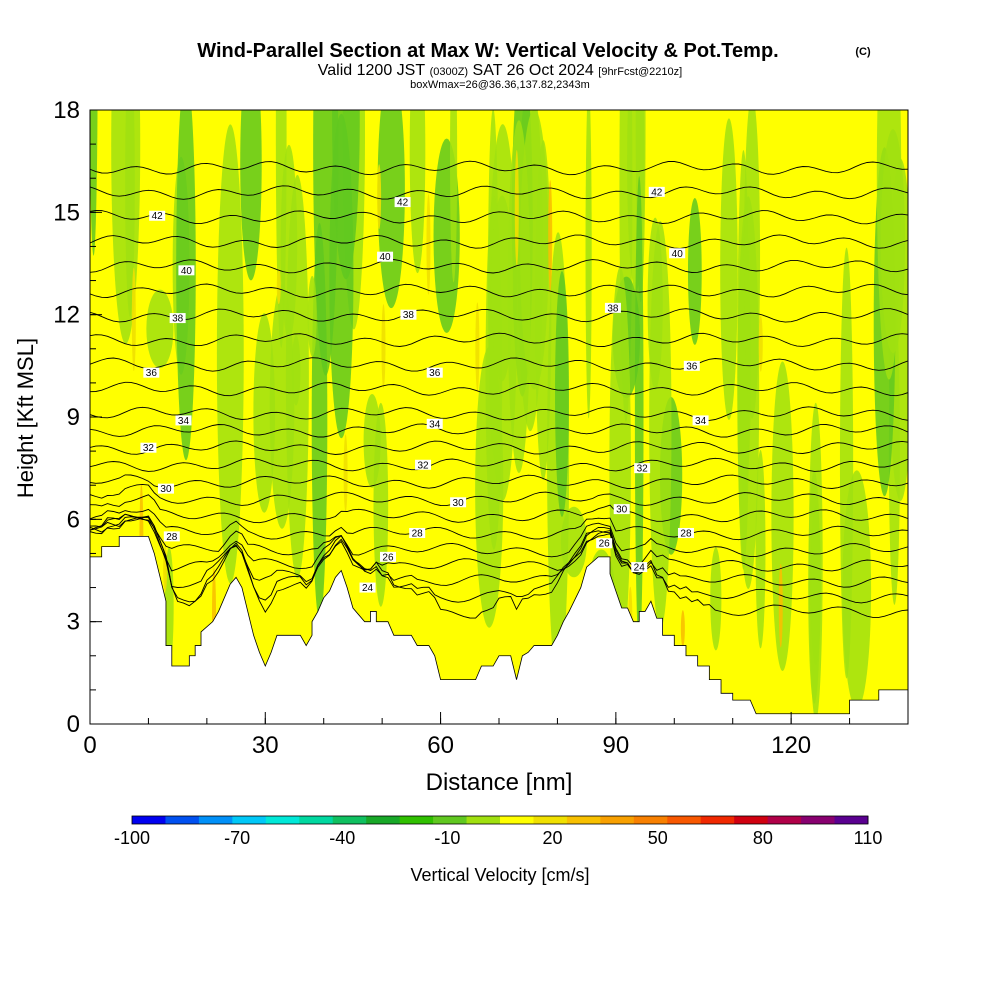 This screenshot has height=1000, width=1000. Describe the element at coordinates (863, 52) in the screenshot. I see `copyright-mark: (C)` at that location.